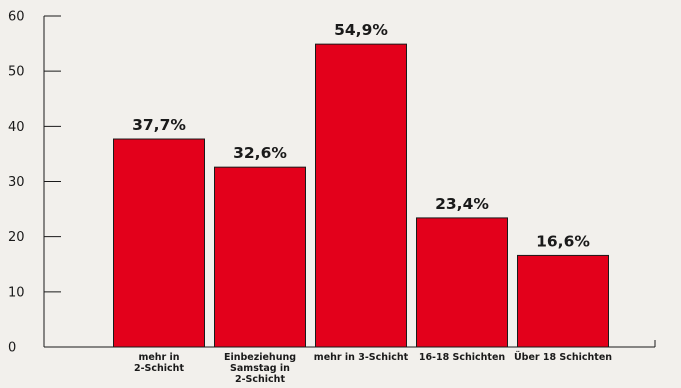 Image resolution: width=681 pixels, height=388 pixels. What do you see at coordinates (16, 17) in the screenshot?
I see `y-tick-label: 60` at bounding box center [16, 17].